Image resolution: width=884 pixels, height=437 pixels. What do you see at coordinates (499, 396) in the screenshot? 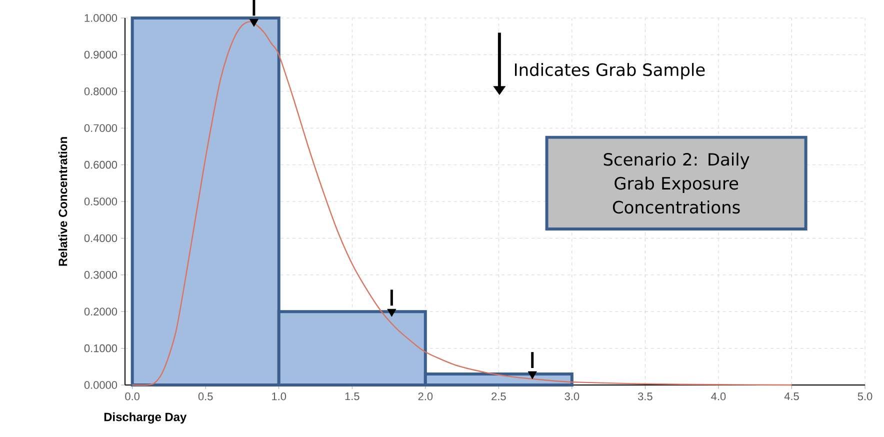
I see `x-tick-label: 2.5` at bounding box center [499, 396].